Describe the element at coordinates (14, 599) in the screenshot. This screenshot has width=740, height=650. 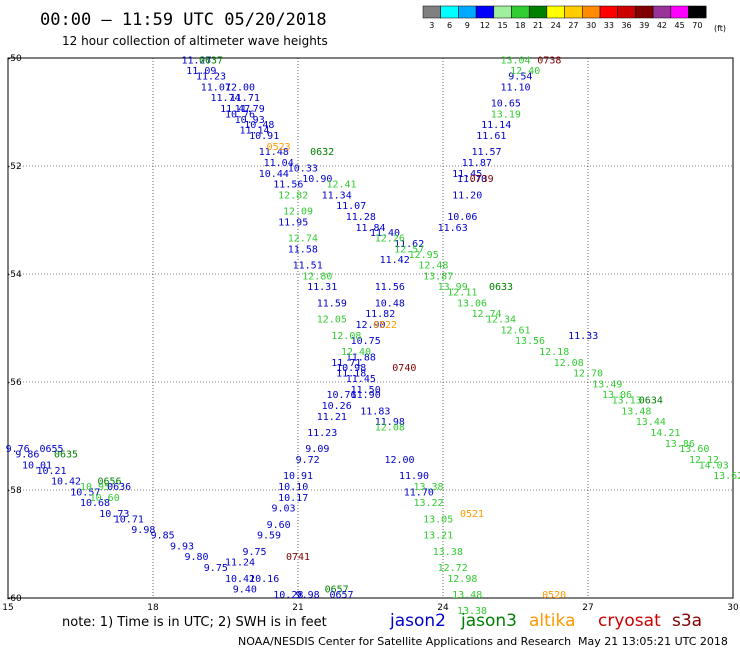
I see `y-tick-label: -60` at that location.